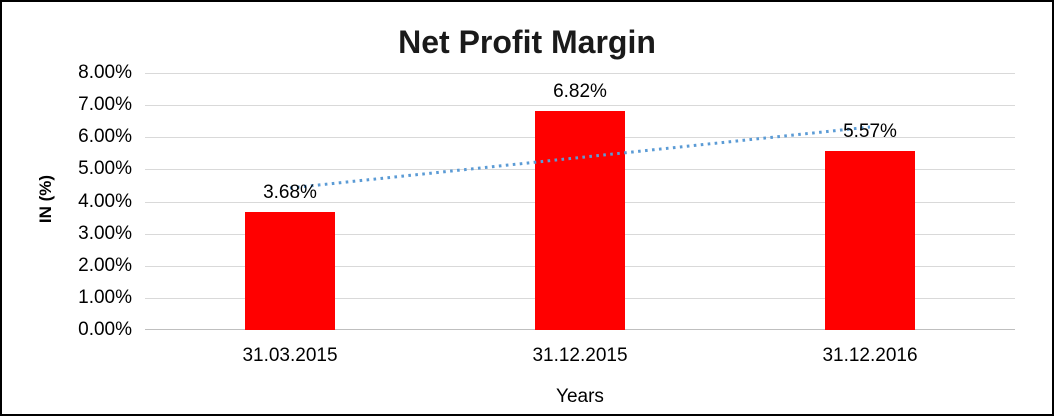 This screenshot has height=416, width=1054. What do you see at coordinates (870, 131) in the screenshot?
I see `data-label-31.12.2016: 5.57%` at bounding box center [870, 131].